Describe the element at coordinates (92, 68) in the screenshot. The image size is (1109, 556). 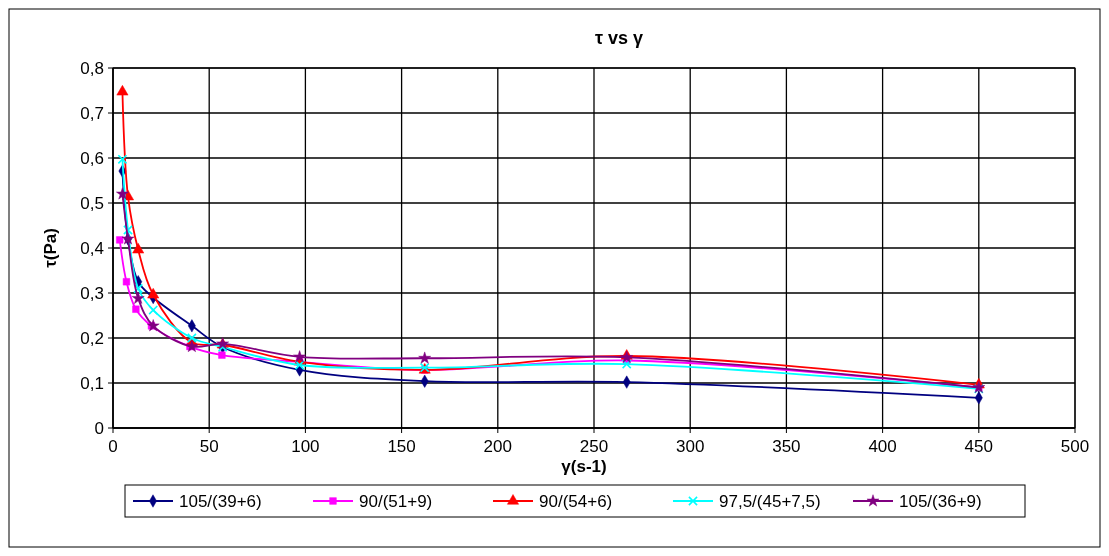
I see `y-tick-label: 0,8` at that location.